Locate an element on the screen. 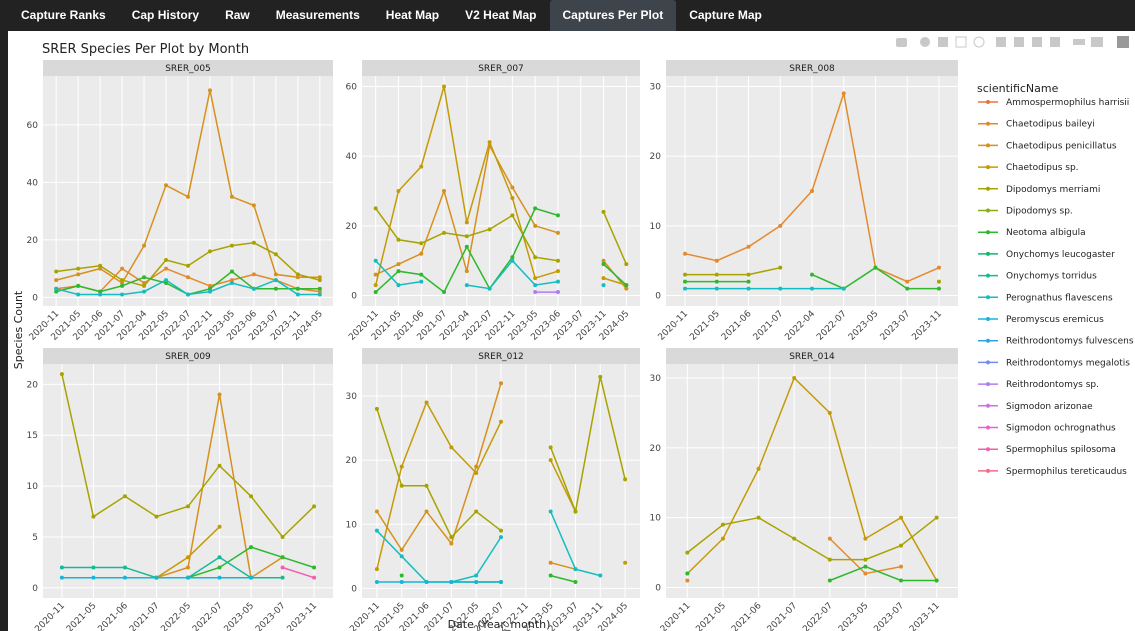 This screenshot has height=631, width=1135. tab: Heat Map is located at coordinates (412, 15).